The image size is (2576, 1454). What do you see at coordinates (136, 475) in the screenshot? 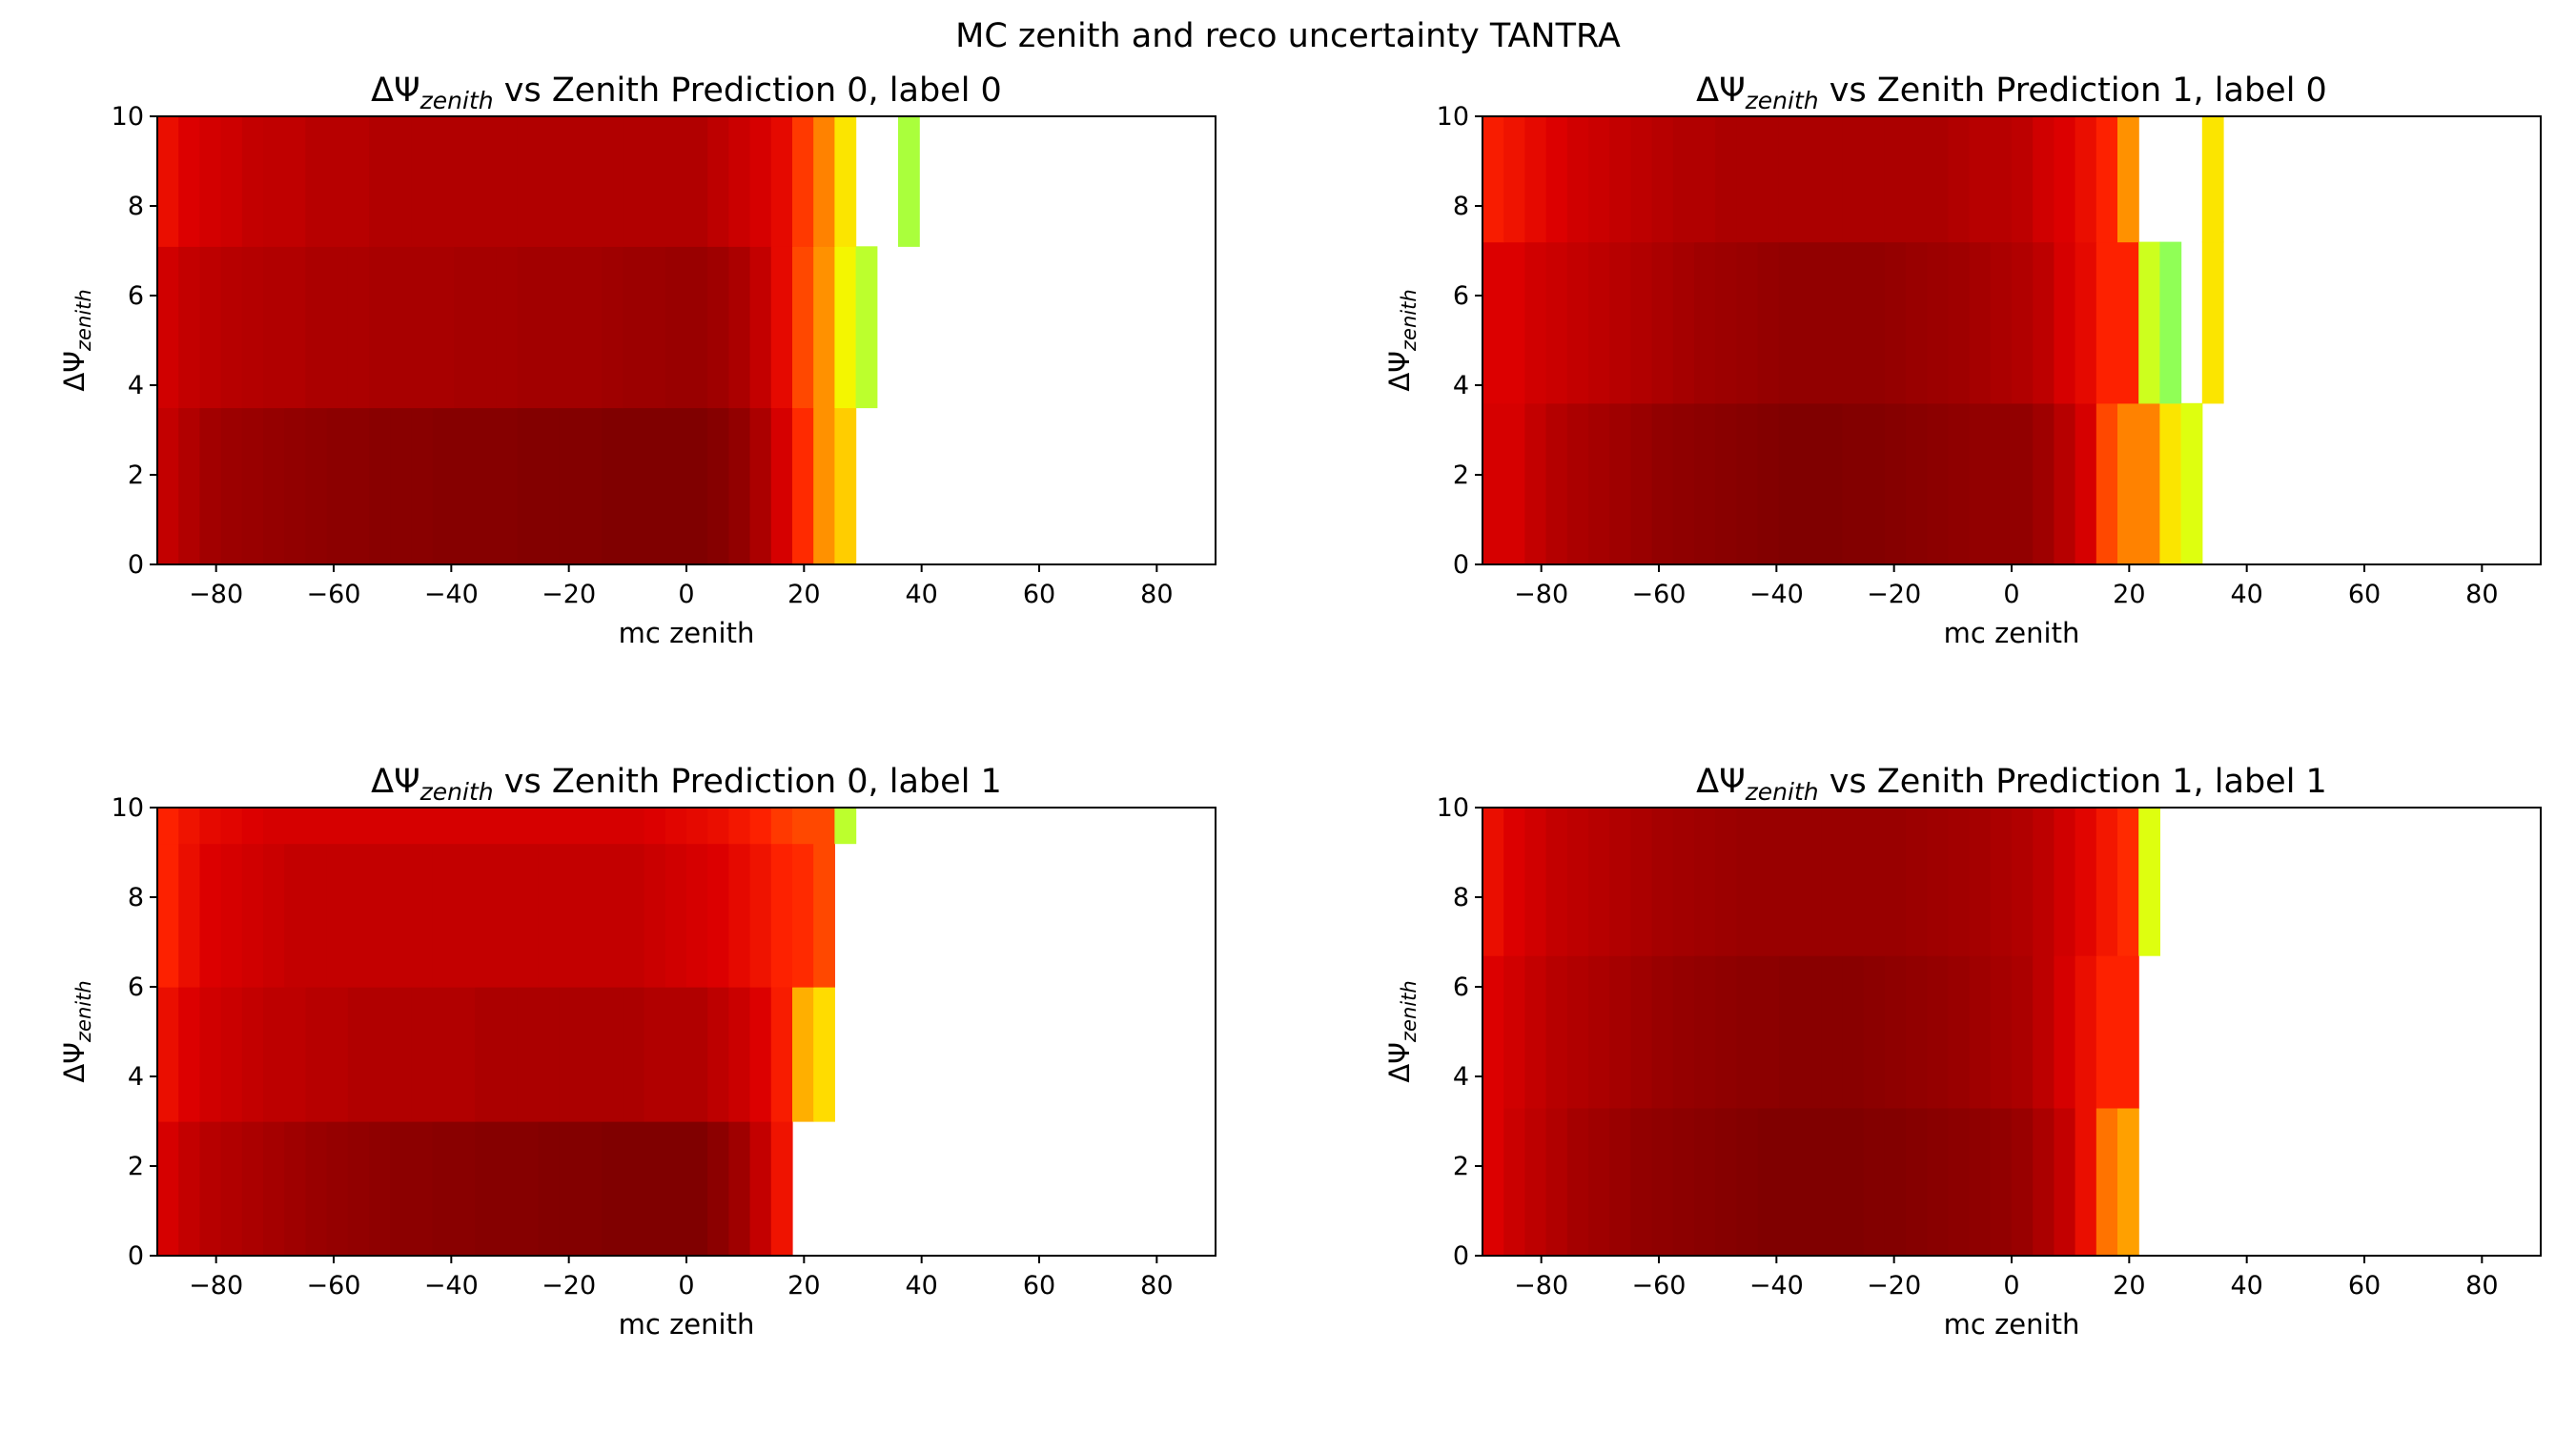
I see `y-tick-label: 2` at bounding box center [136, 475].